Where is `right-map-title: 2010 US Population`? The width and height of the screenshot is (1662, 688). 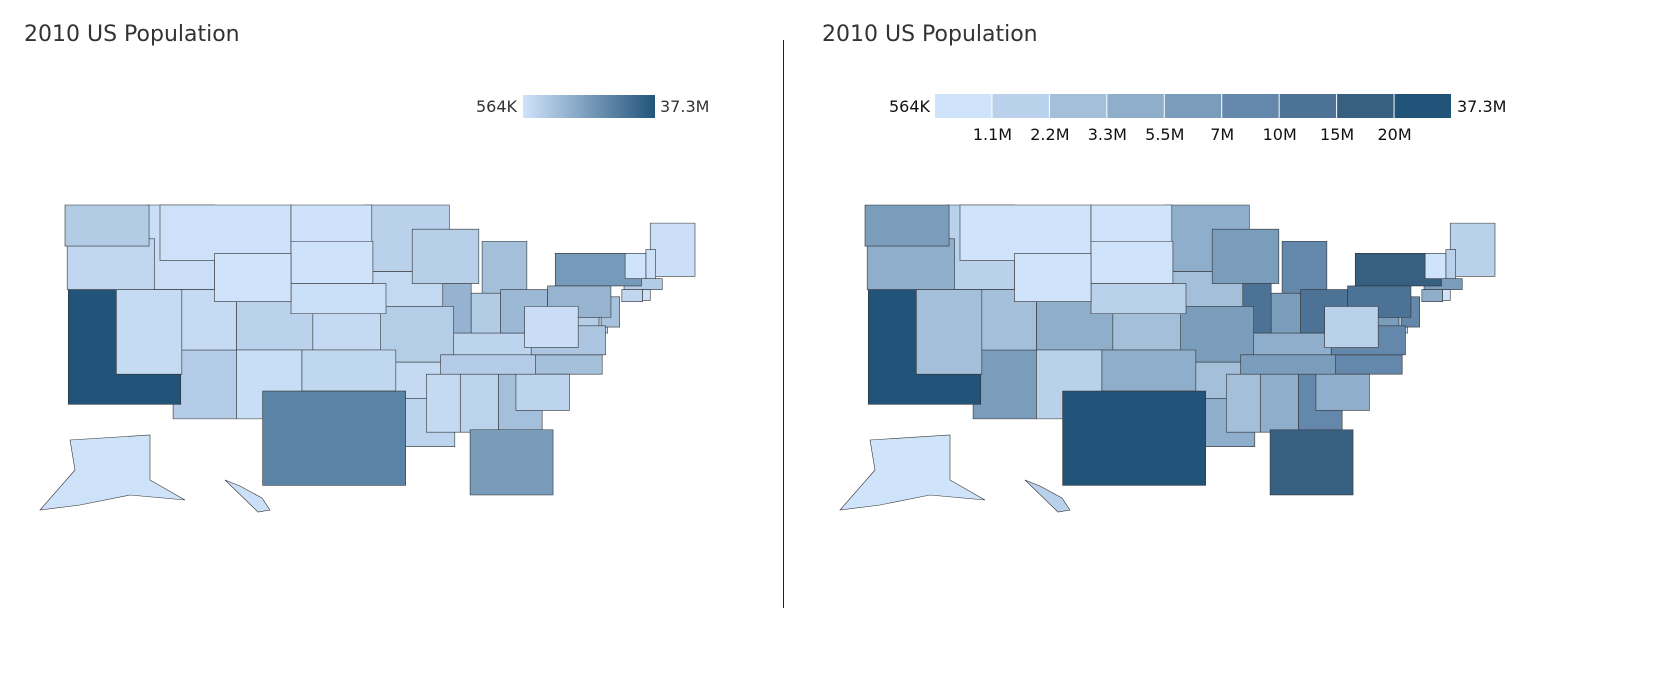 right-map-title: 2010 US Population is located at coordinates (930, 34).